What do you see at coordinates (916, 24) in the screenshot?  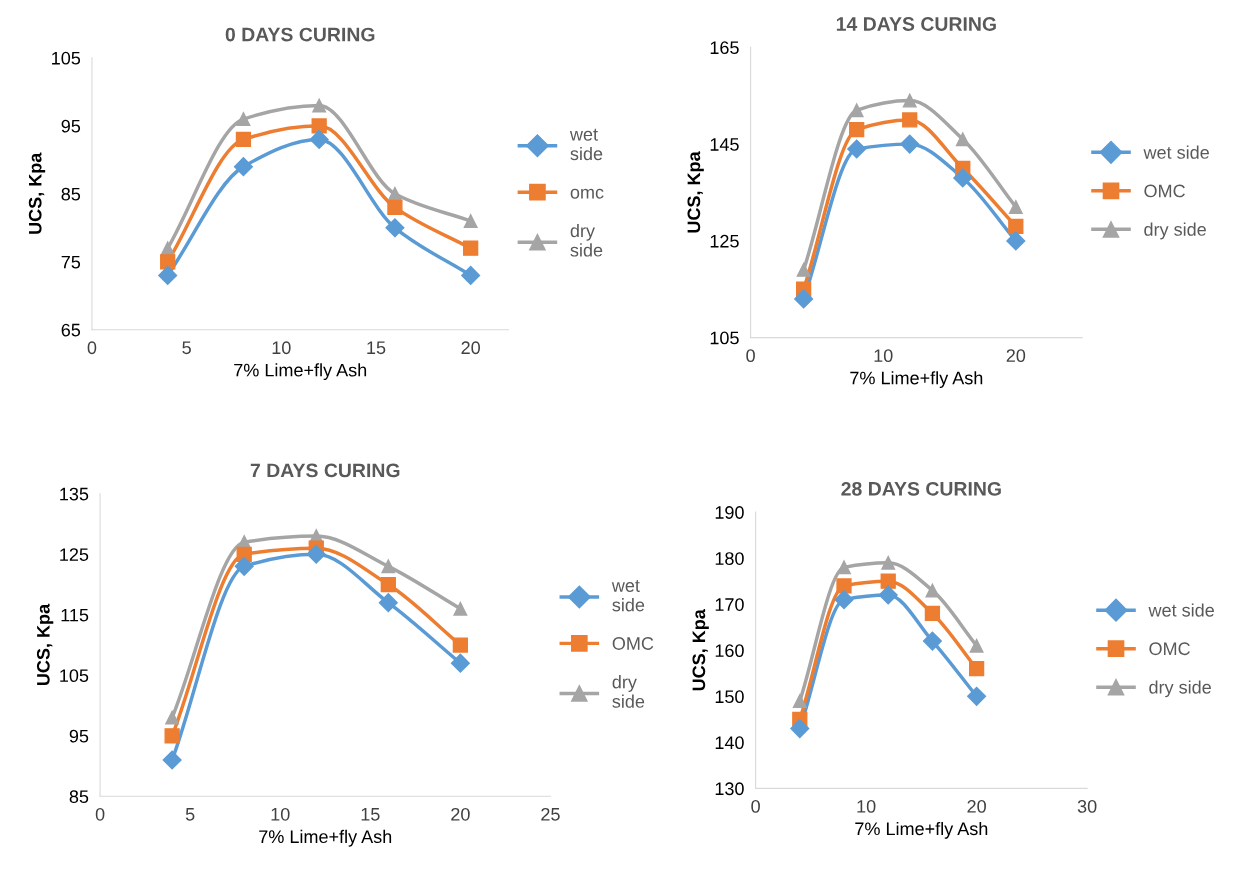 I see `chart-title: 14 DAYS CURING` at bounding box center [916, 24].